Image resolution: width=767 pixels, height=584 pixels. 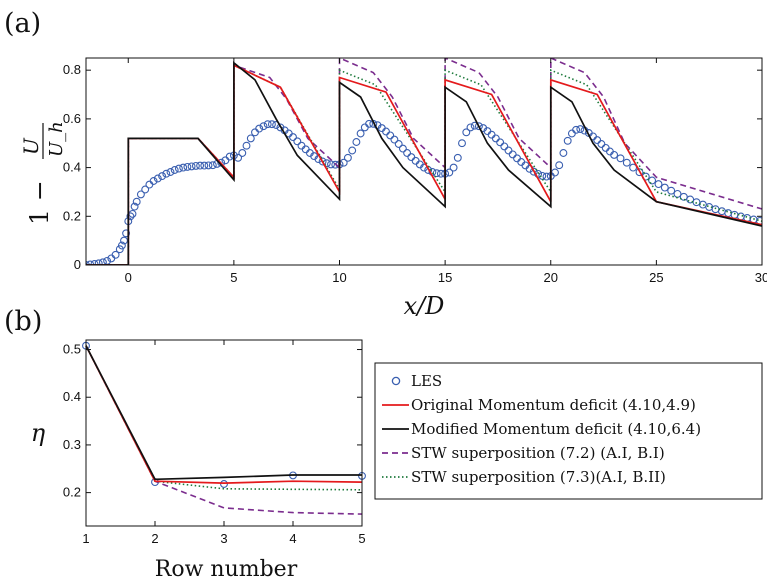 I want to click on panel-b-plot-area, so click(x=224, y=433).